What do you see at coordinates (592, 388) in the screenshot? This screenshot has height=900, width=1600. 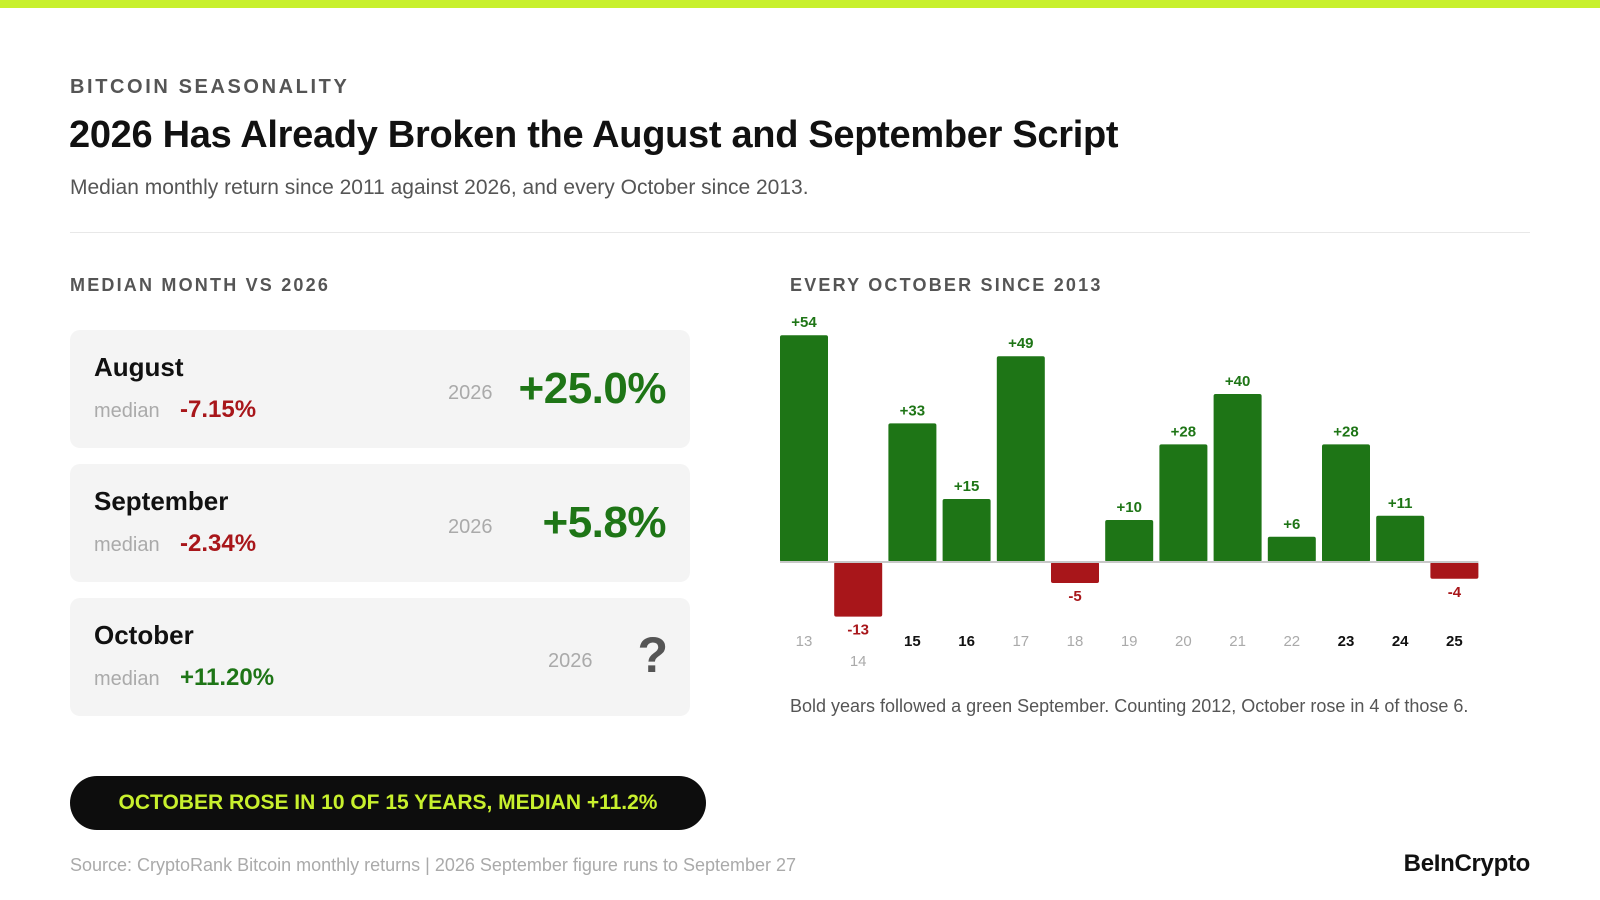 I see `card-2026-value: +25.0%` at bounding box center [592, 388].